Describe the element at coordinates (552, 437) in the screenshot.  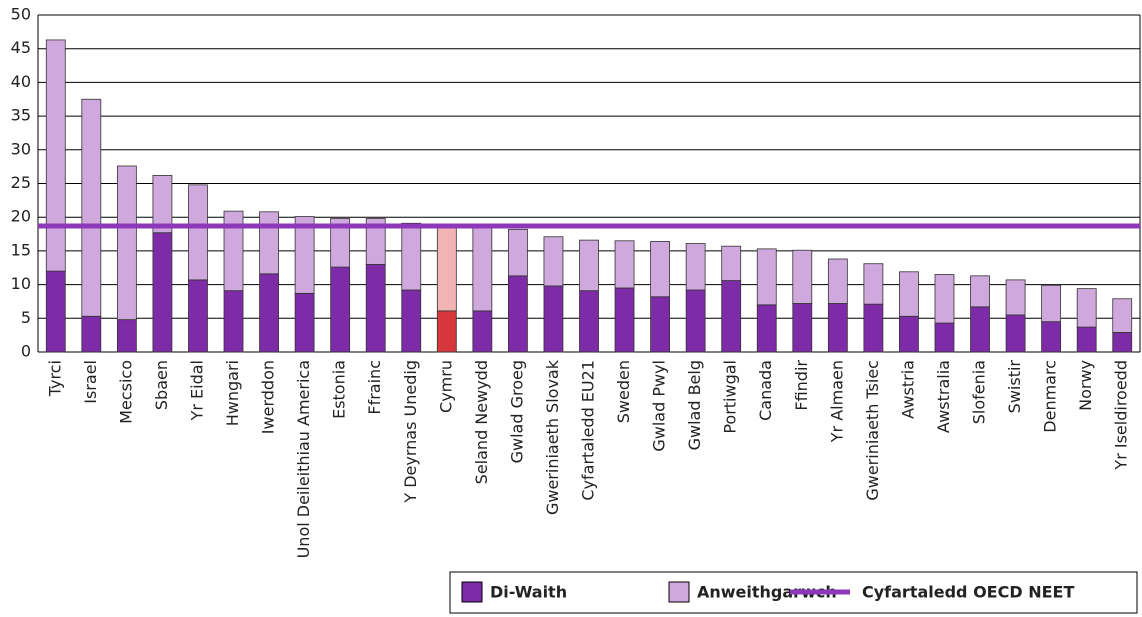
I see `x-tick-label: Gweriniaeth Slovak` at that location.